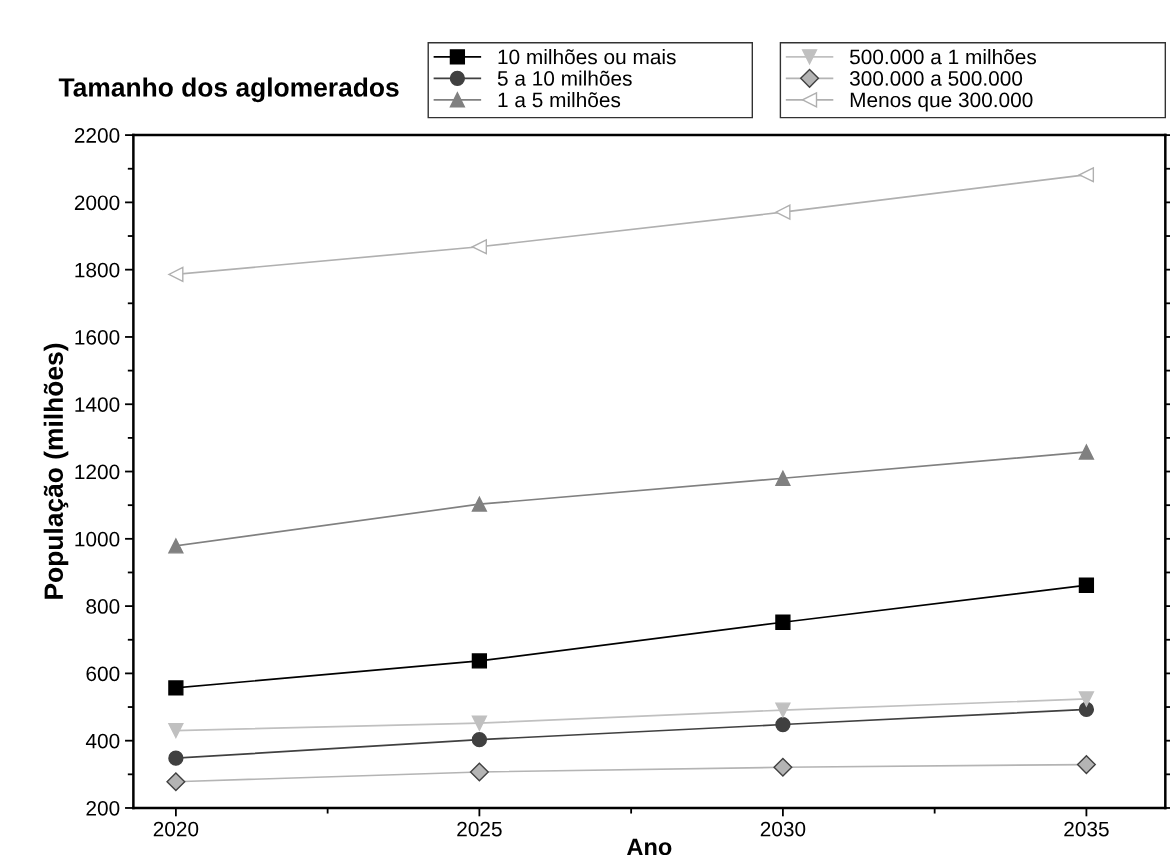 The image size is (1170, 855). I want to click on y-tick-label: 2200, so click(97, 135).